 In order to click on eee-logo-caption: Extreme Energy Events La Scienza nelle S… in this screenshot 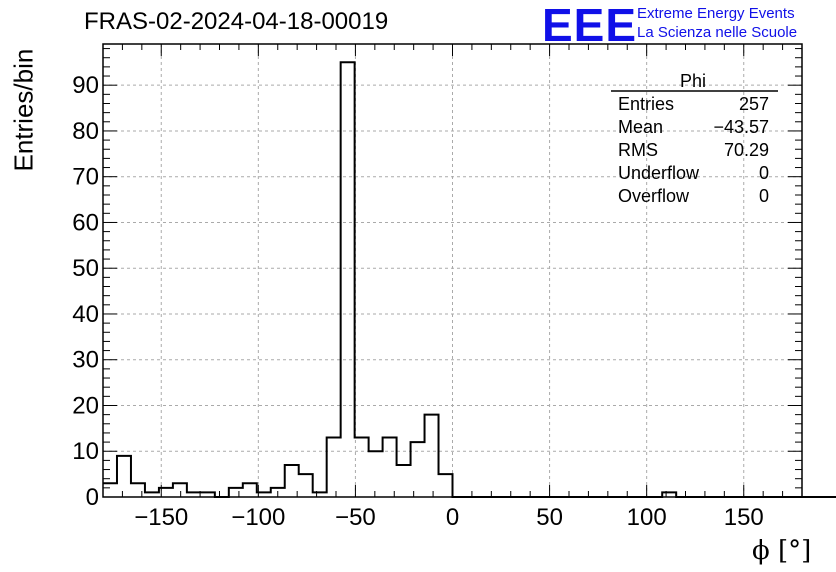, I will do `click(717, 23)`.